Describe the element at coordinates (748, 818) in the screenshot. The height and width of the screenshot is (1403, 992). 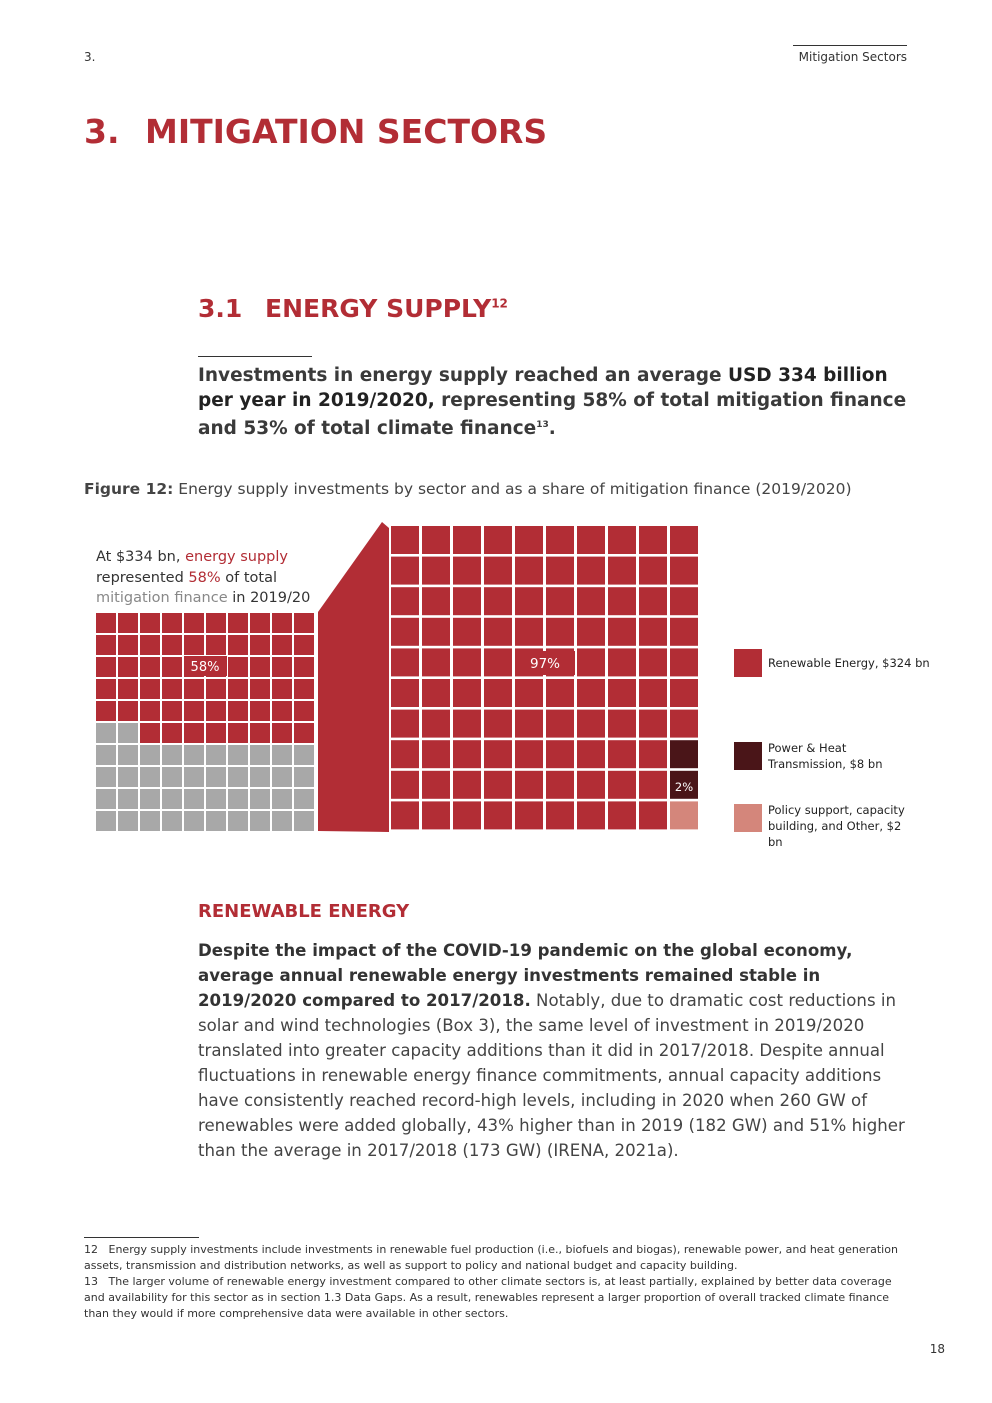
I see `legend-swatch` at that location.